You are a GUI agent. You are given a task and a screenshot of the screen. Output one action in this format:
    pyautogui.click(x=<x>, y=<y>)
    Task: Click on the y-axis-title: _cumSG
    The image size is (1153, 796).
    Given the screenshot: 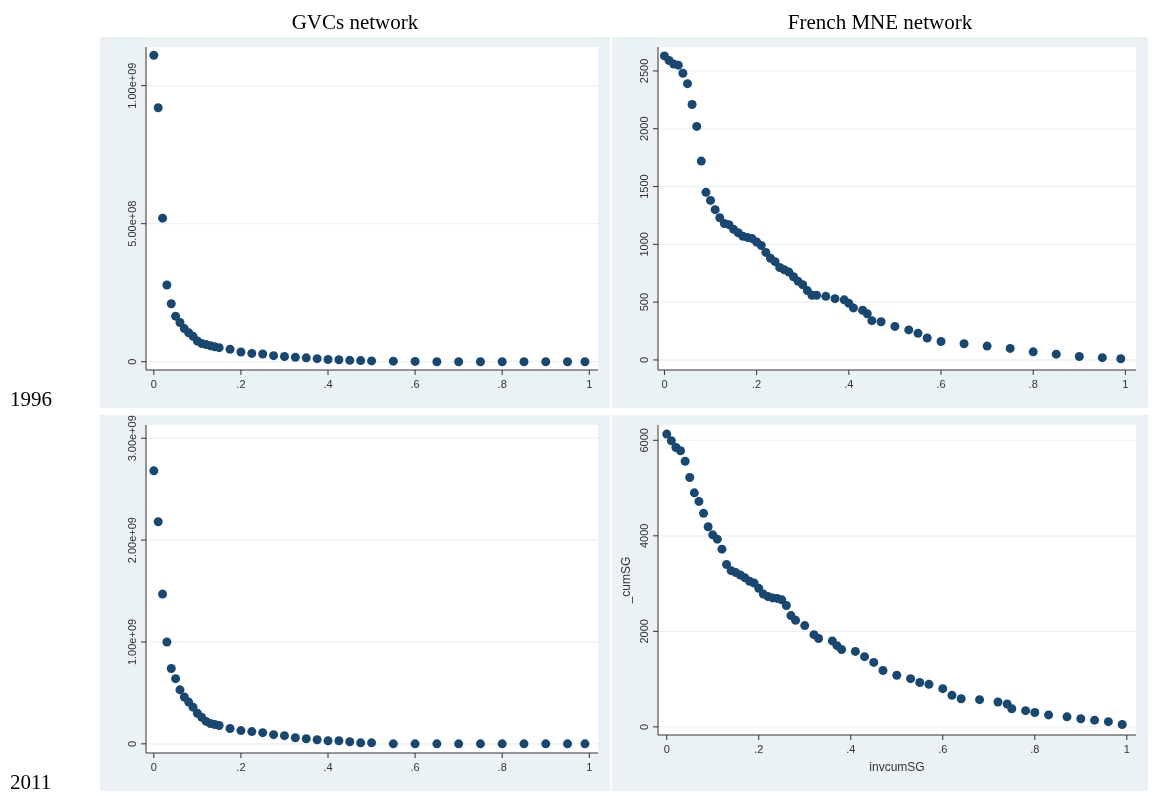 What is the action you would take?
    pyautogui.click(x=626, y=580)
    